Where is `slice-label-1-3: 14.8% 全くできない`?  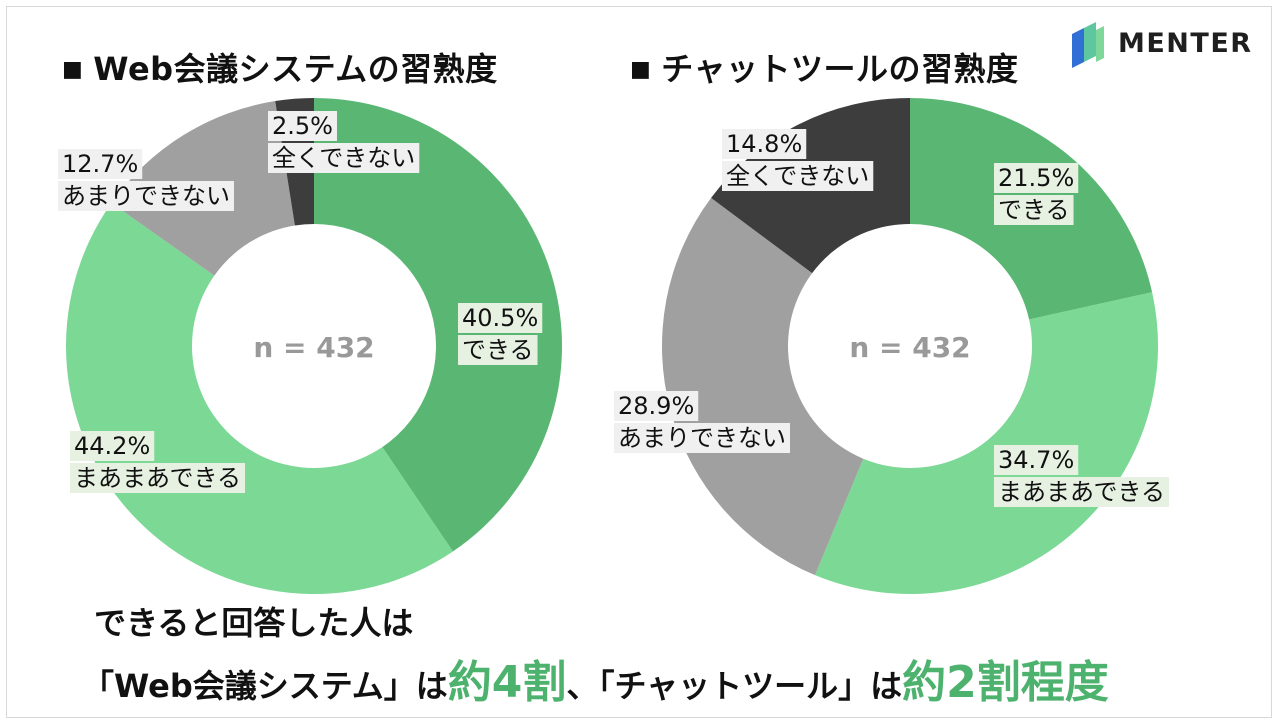 slice-label-1-3: 14.8% 全くできない is located at coordinates (798, 160).